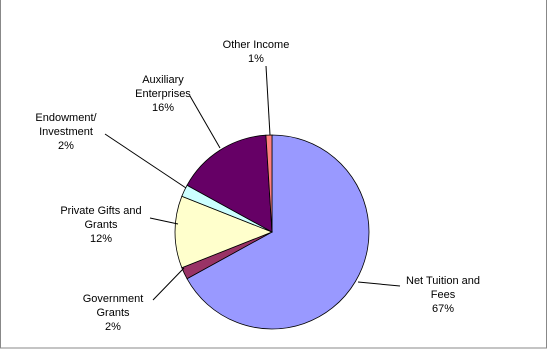  I want to click on value-label: 67%, so click(443, 309).